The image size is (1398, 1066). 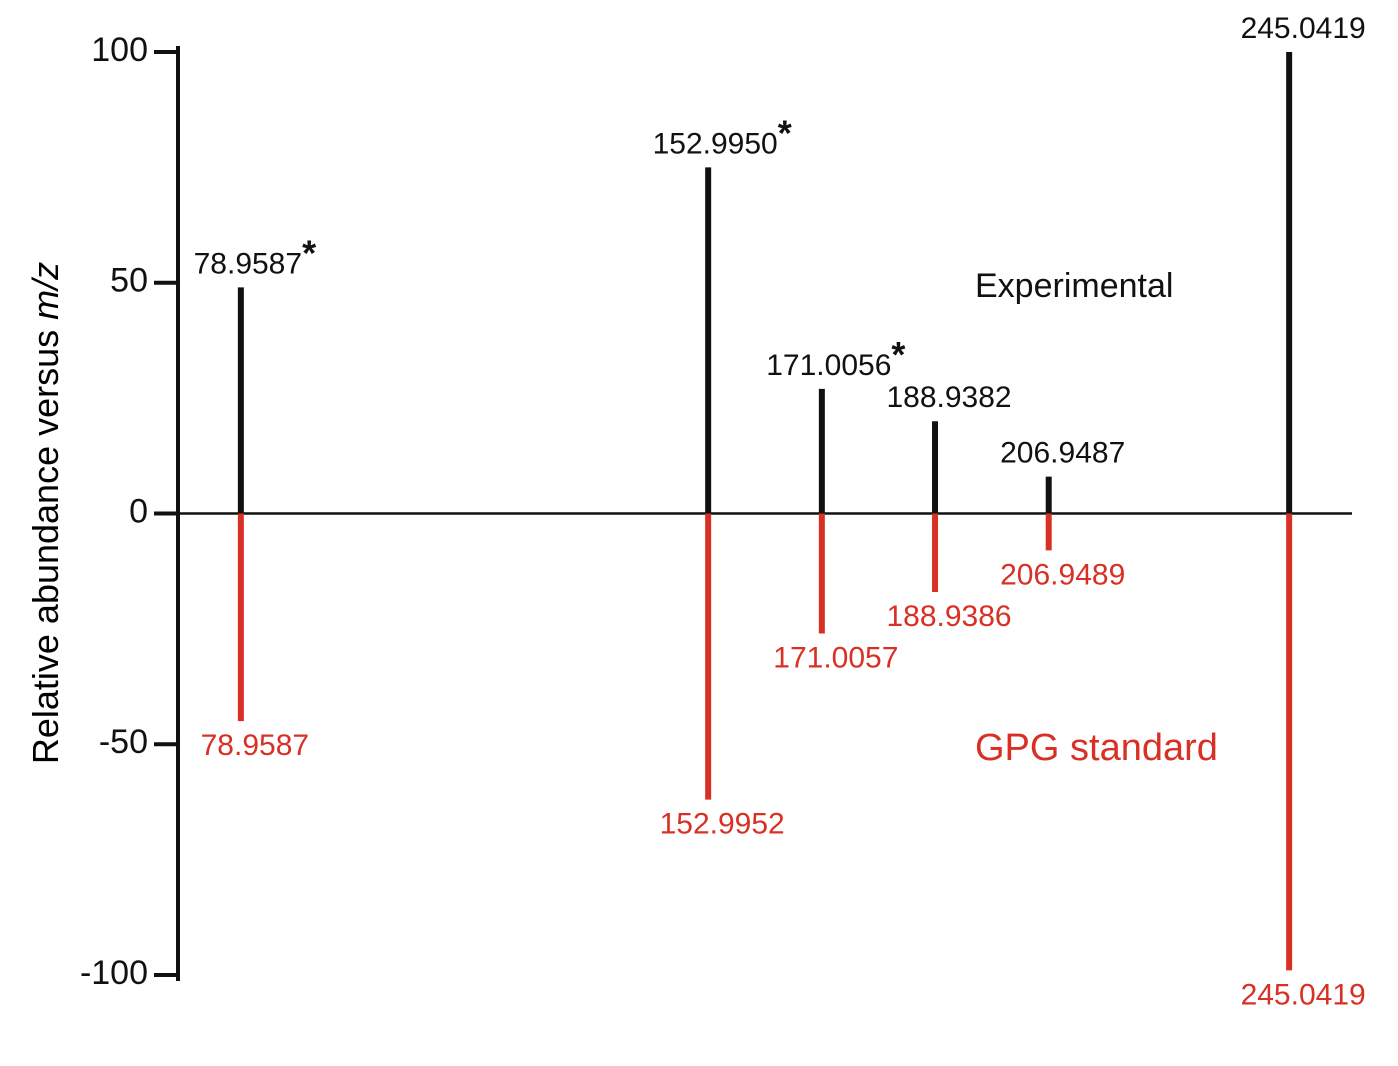 I want to click on peak-label: 78.9587, so click(x=255, y=745).